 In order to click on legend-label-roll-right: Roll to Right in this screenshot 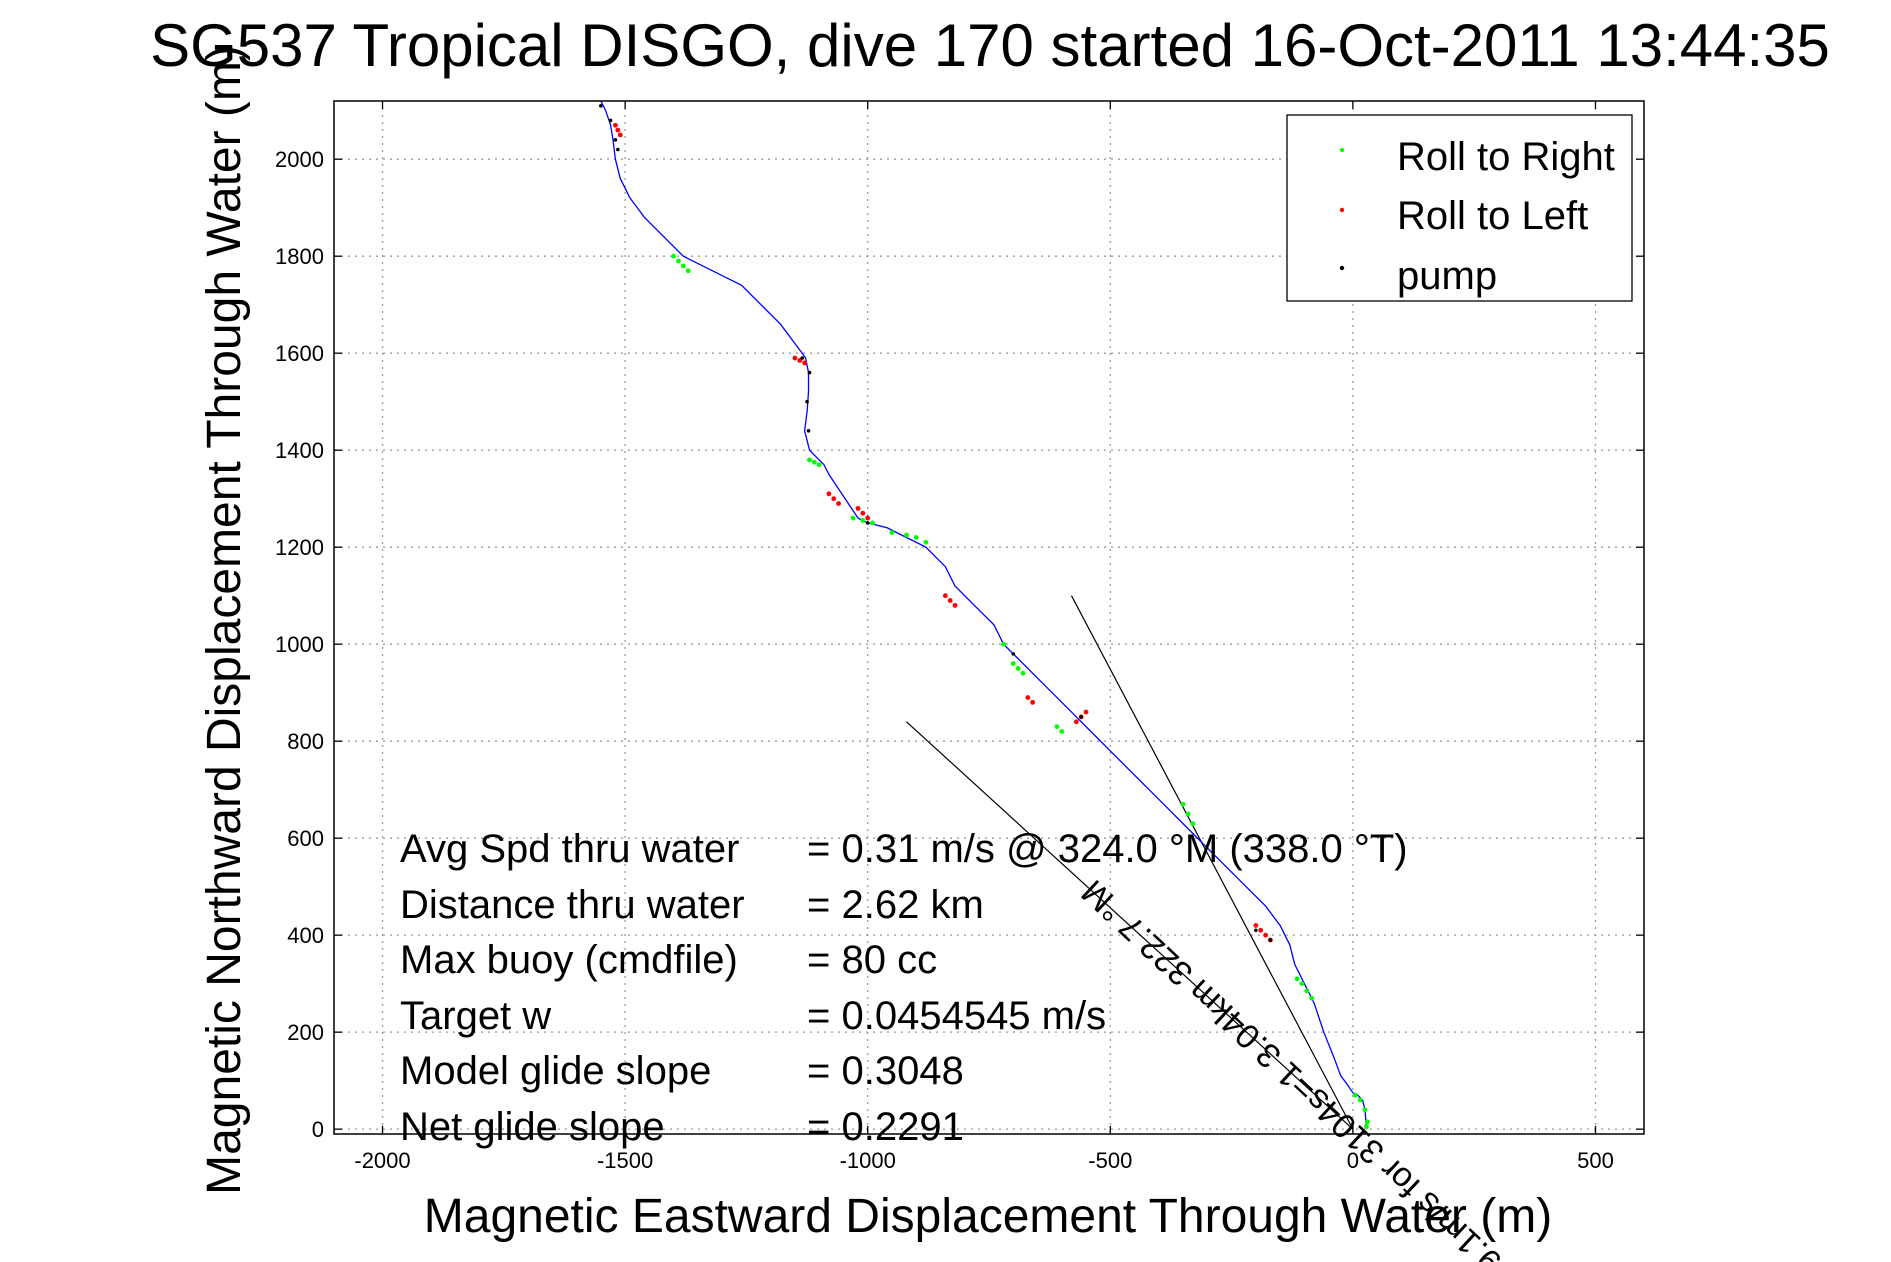, I will do `click(1506, 157)`.